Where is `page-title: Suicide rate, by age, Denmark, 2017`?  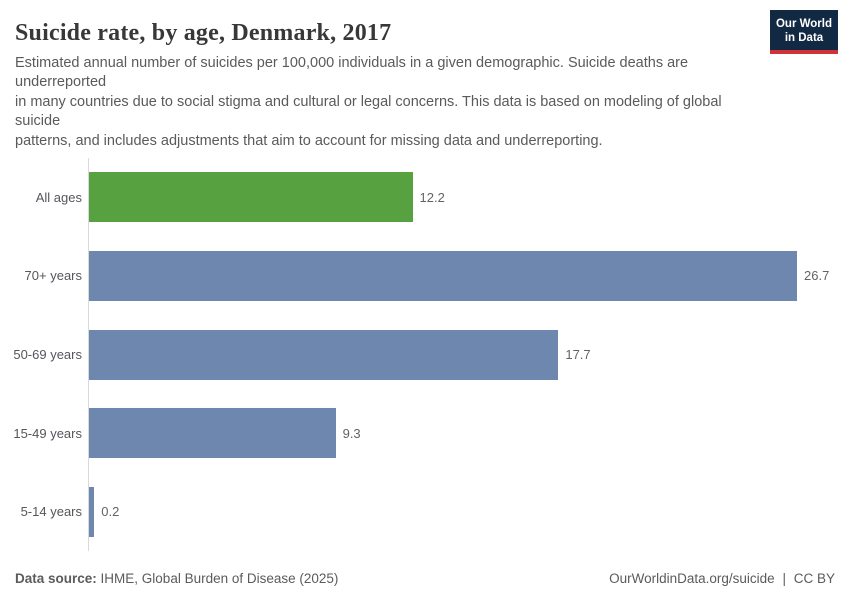
page-title: Suicide rate, by age, Denmark, 2017 is located at coordinates (203, 33).